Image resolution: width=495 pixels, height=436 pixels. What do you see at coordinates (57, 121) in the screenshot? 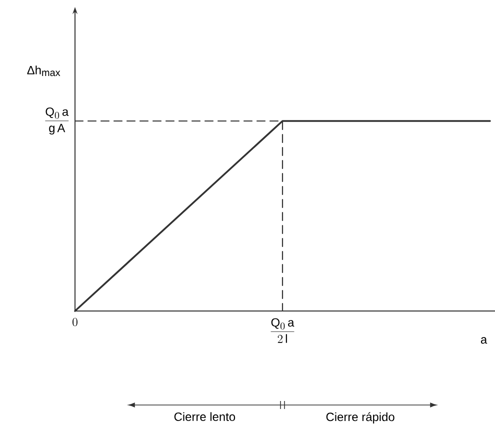
I see `text: $\frac{Q_0\,a}{g\,A}$` at bounding box center [57, 121].